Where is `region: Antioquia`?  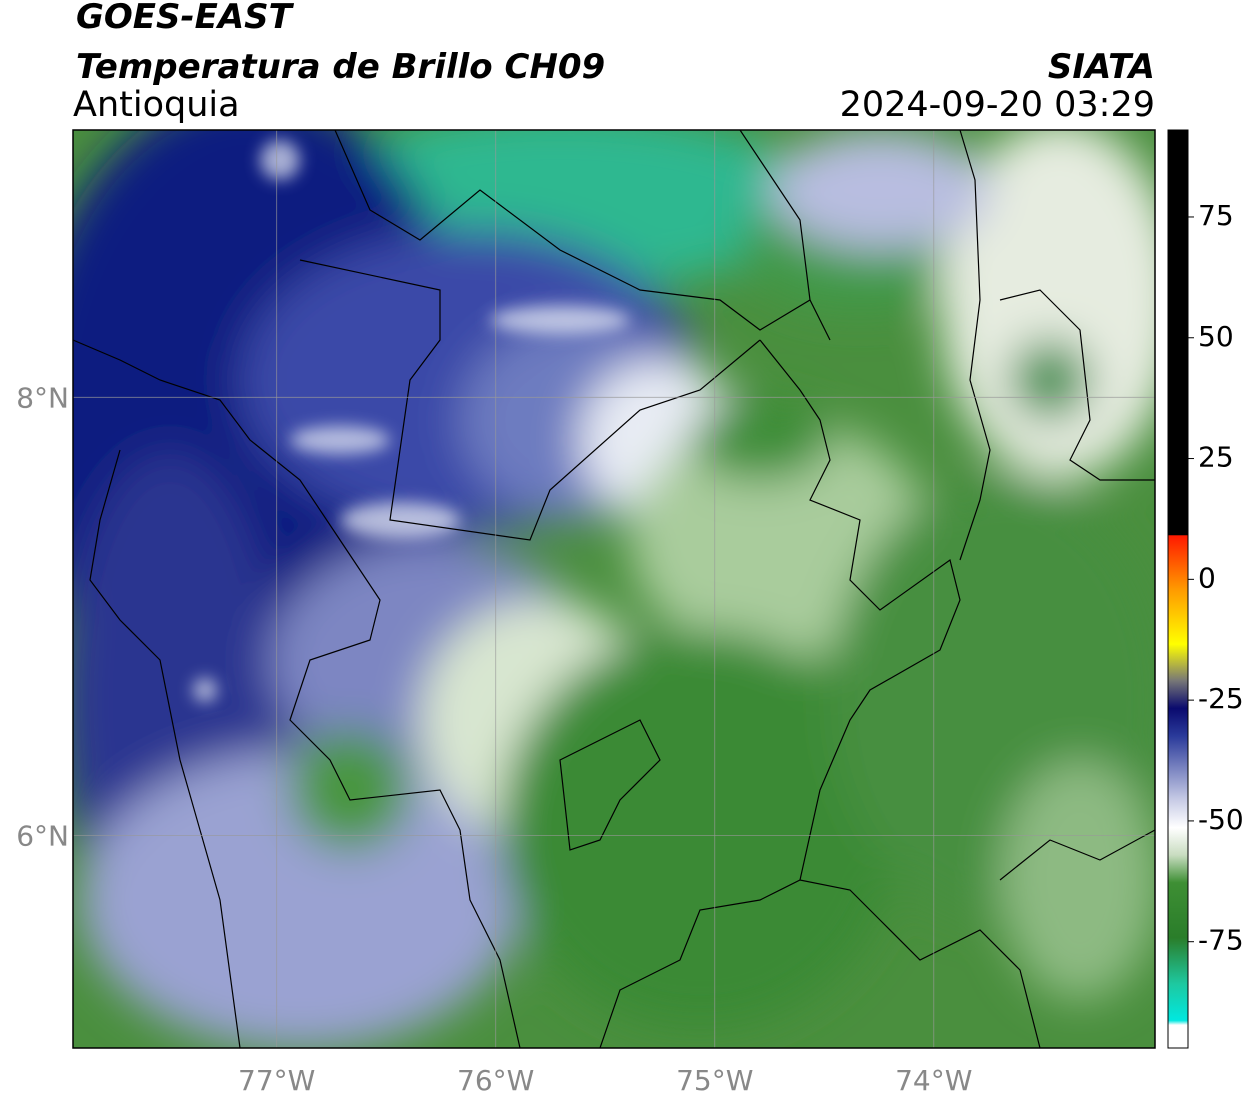 region: Antioquia is located at coordinates (156, 105).